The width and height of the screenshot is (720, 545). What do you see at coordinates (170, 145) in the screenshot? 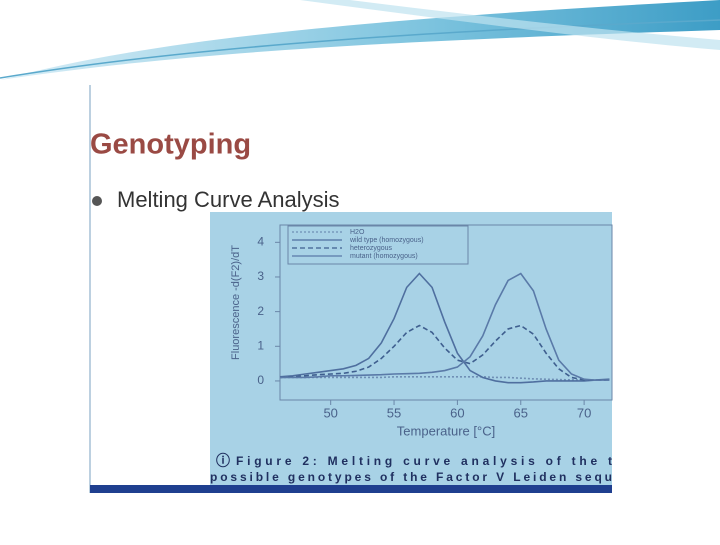
I see `slide-title: Genotyping` at bounding box center [170, 145].